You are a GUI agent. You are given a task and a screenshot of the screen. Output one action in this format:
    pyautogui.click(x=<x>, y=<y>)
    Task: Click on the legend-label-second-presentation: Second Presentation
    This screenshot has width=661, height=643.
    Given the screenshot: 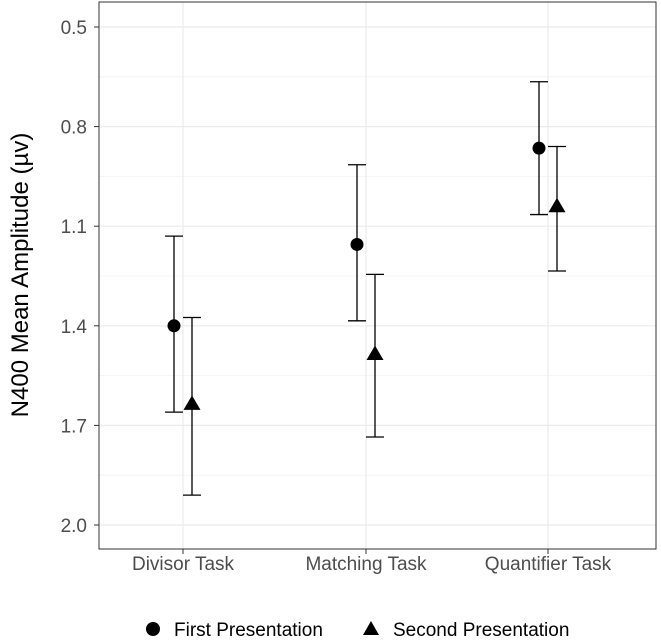 What is the action you would take?
    pyautogui.click(x=481, y=630)
    